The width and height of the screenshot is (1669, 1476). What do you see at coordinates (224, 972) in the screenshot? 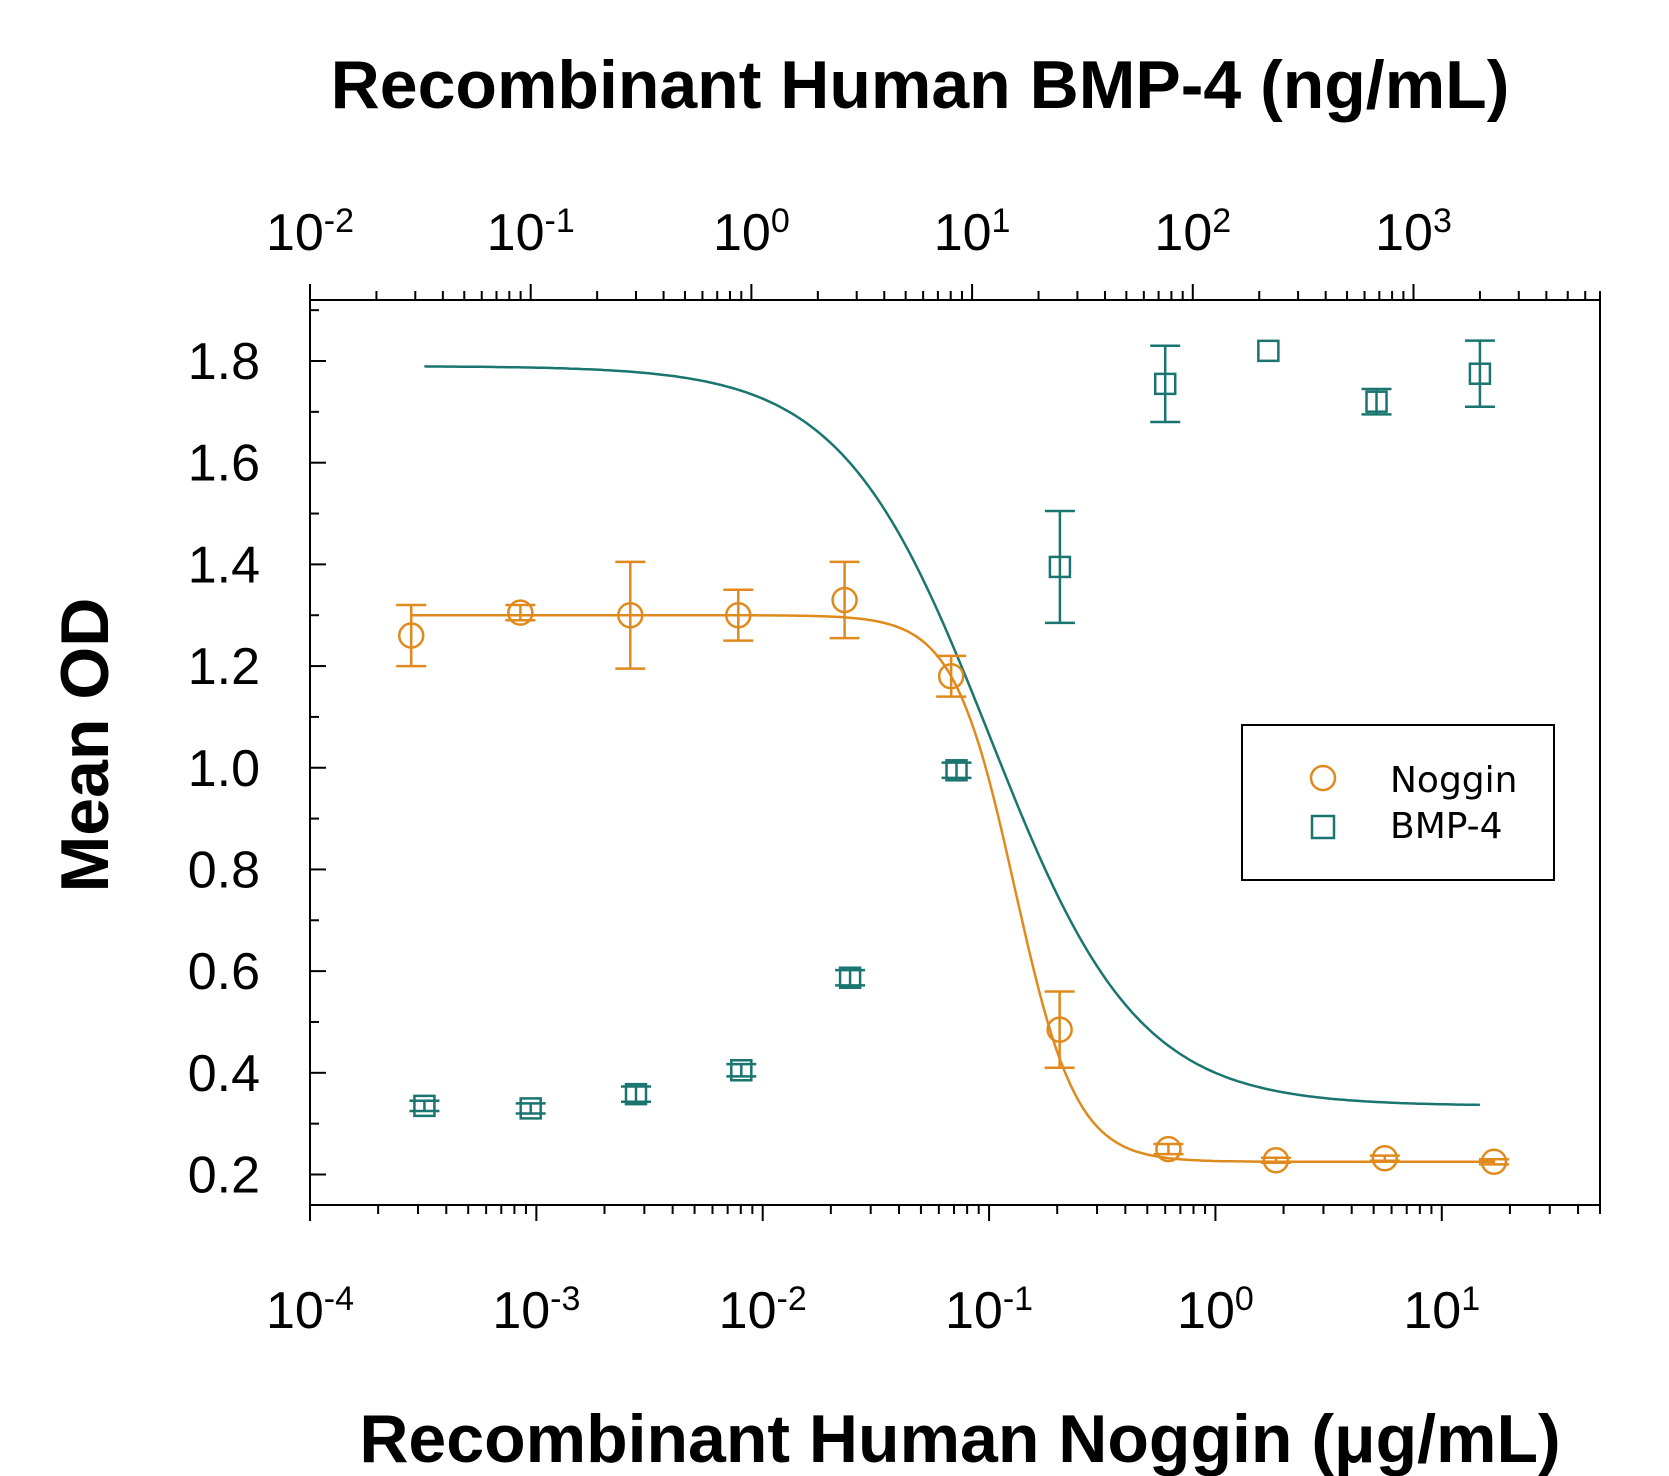
I see `y-tick-label: 0.6` at bounding box center [224, 972].